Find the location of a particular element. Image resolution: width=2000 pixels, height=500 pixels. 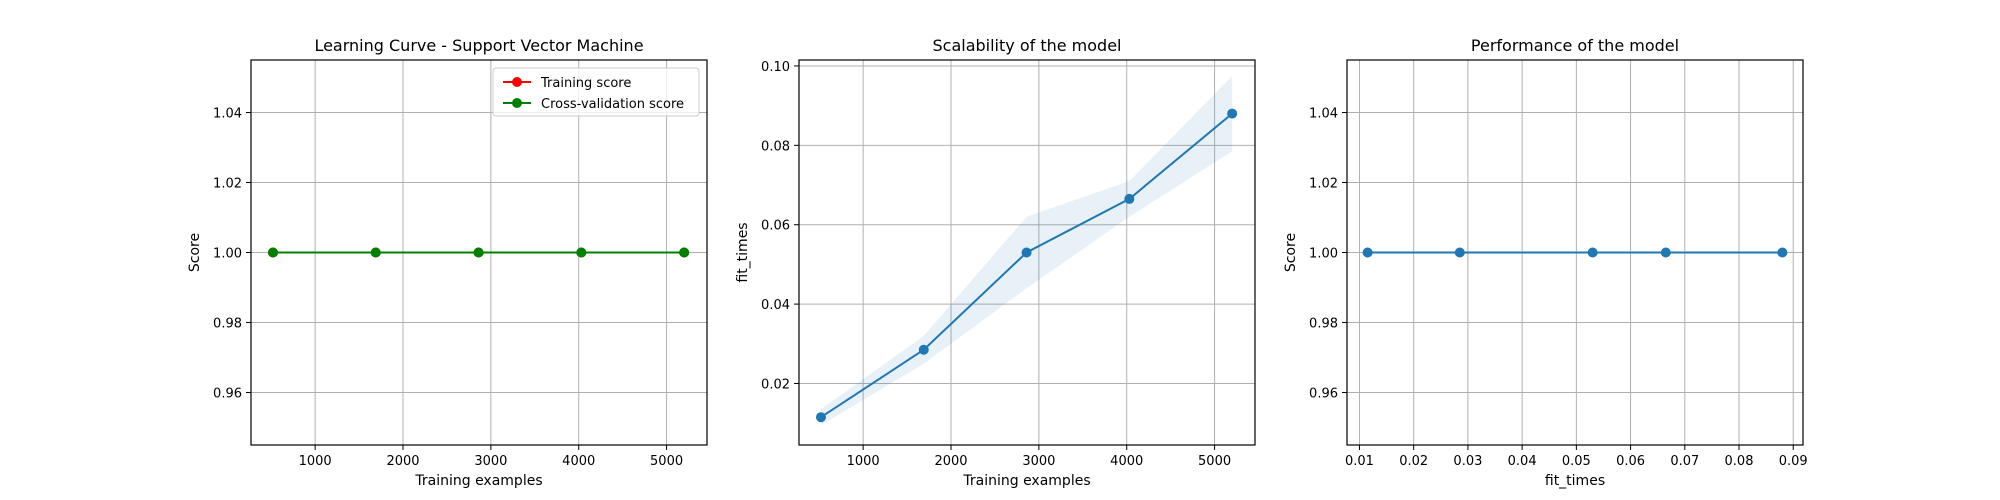

y-tick-label: 0.08 is located at coordinates (775, 146).